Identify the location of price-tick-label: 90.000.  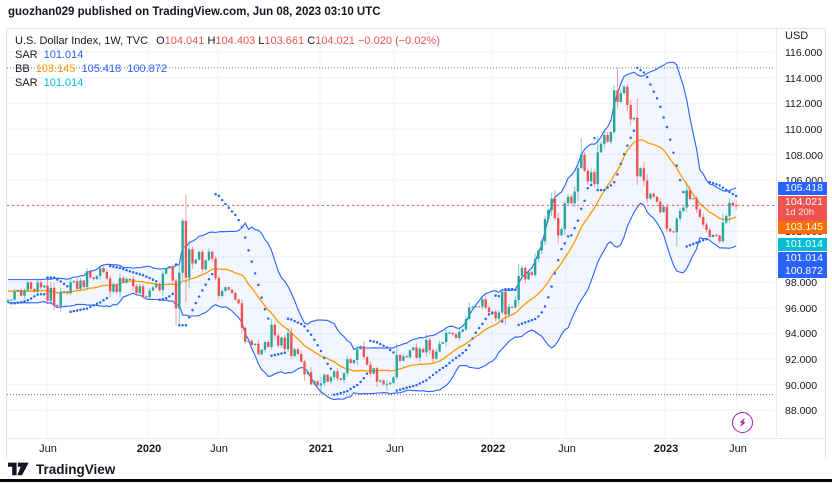
(801, 385).